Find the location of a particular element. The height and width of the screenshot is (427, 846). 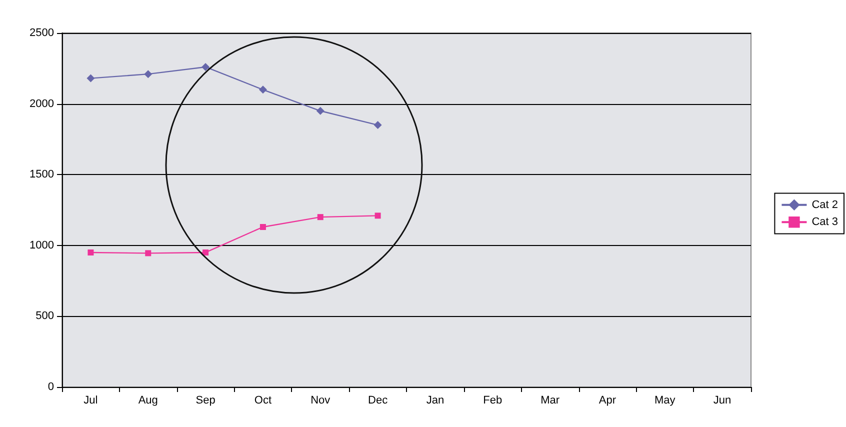

legend-label: Cat 2 is located at coordinates (825, 204).